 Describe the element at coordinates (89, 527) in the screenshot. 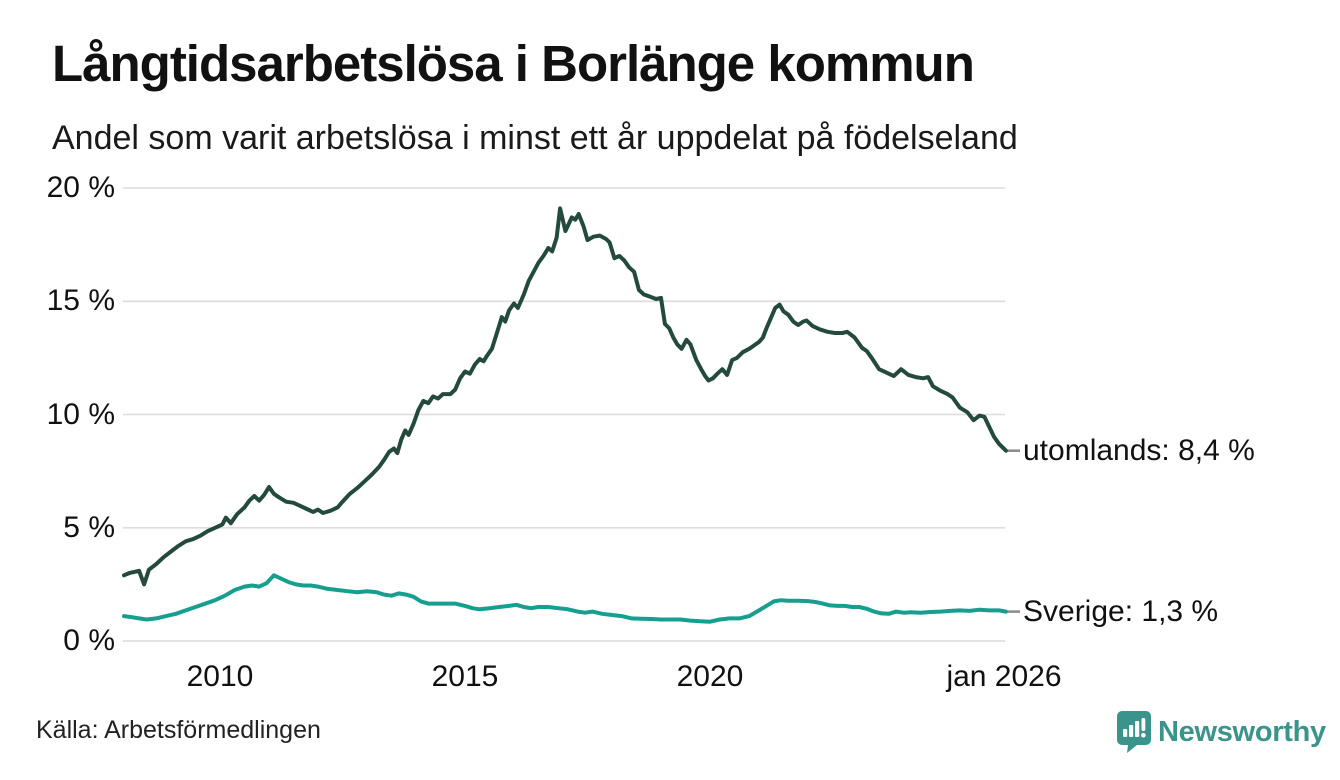

I see `y-axis-tick-label: 5 %` at that location.